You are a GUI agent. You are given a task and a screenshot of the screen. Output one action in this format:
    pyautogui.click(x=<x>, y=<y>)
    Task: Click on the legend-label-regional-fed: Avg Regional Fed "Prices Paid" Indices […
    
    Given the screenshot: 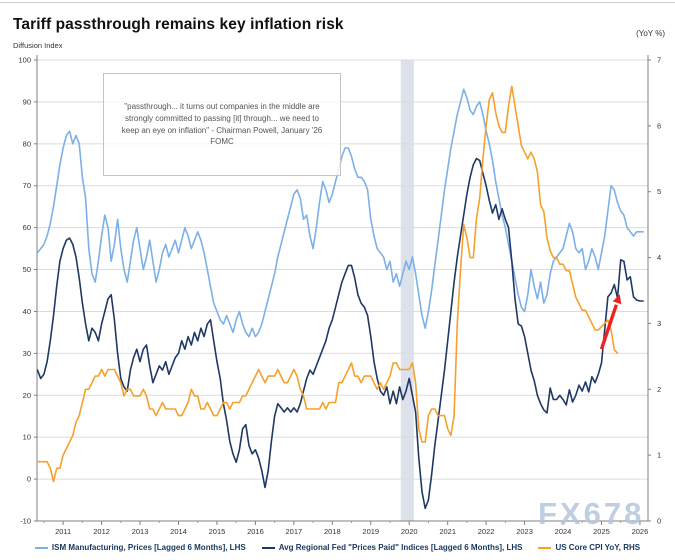 What is the action you would take?
    pyautogui.click(x=400, y=547)
    